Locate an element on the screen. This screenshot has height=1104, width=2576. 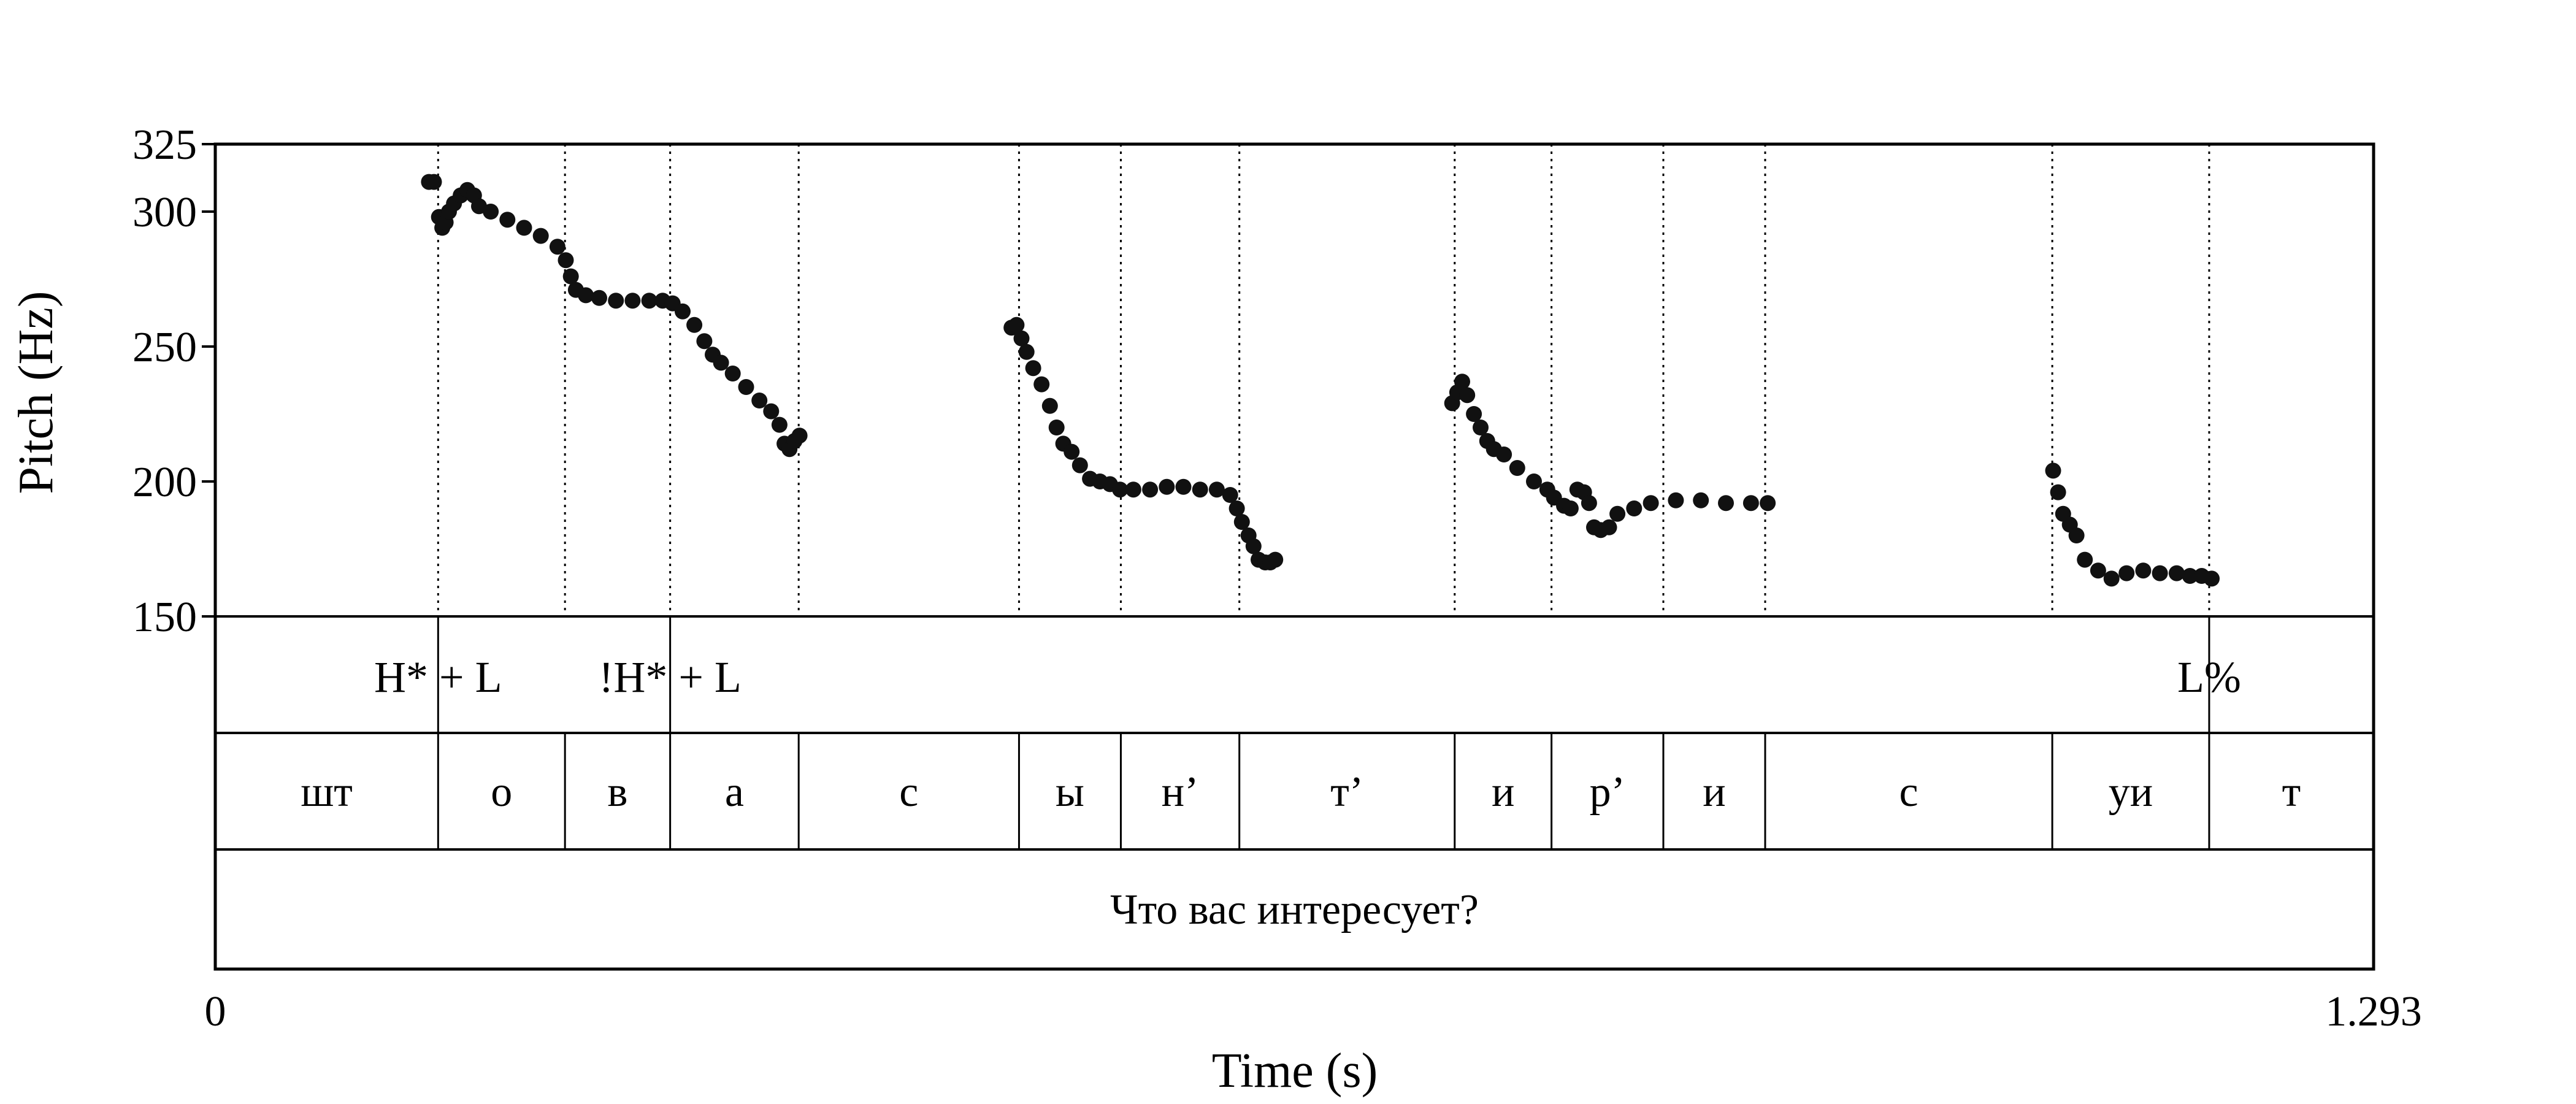
segment-label: а is located at coordinates (734, 792).